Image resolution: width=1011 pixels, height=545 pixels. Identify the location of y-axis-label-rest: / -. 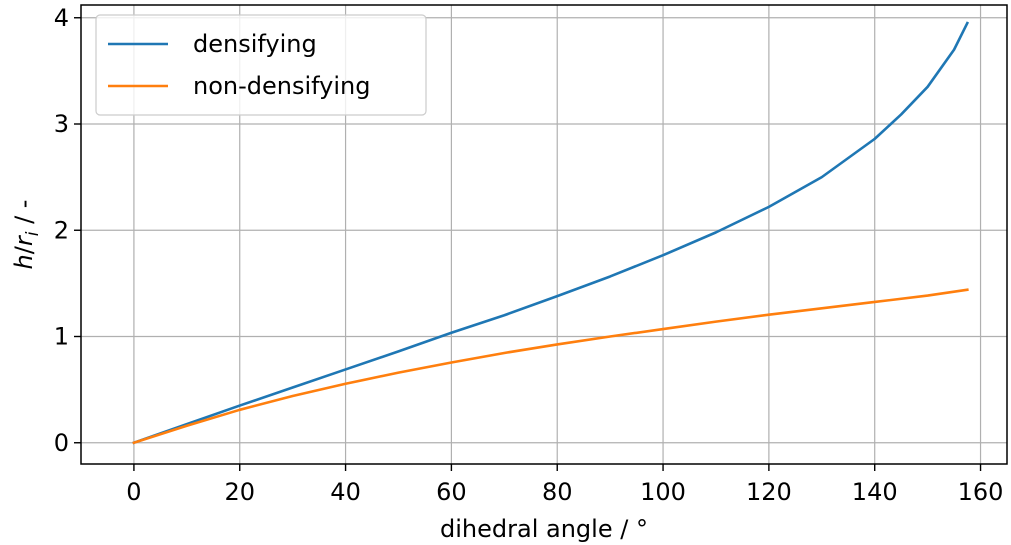
(24, 216).